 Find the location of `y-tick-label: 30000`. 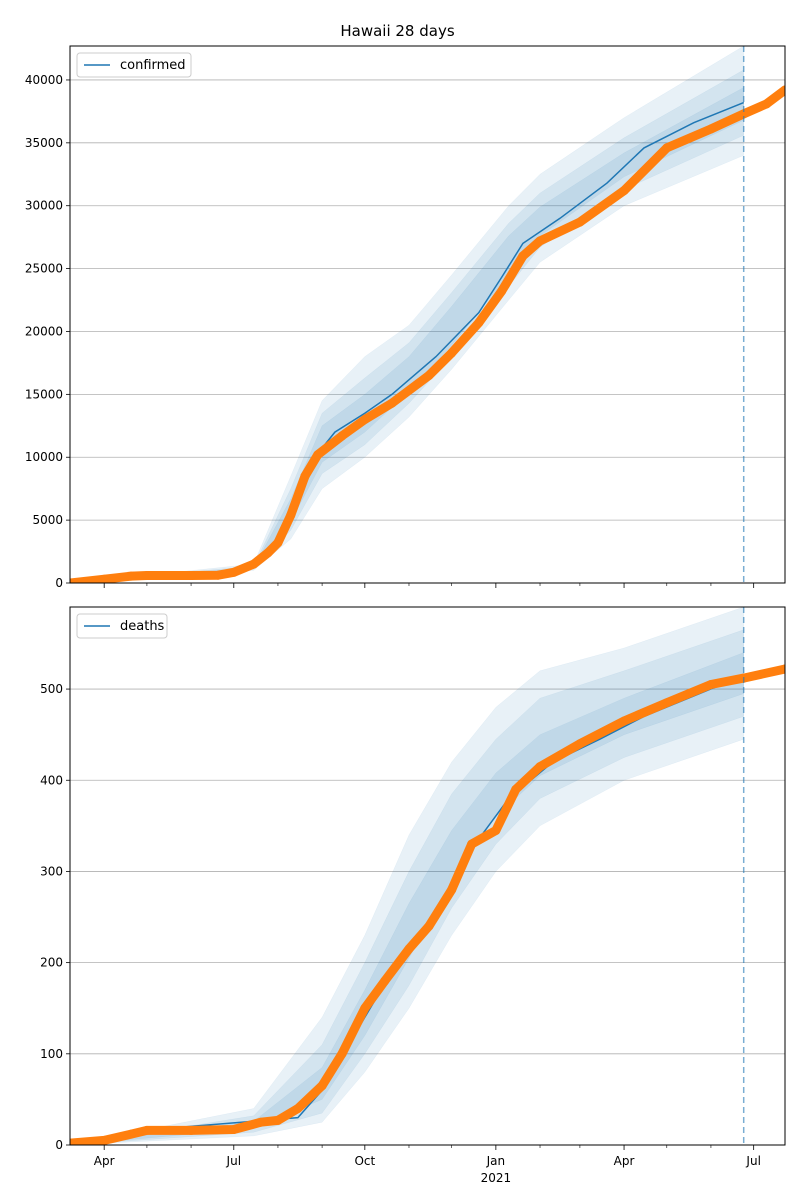

y-tick-label: 30000 is located at coordinates (44, 206).